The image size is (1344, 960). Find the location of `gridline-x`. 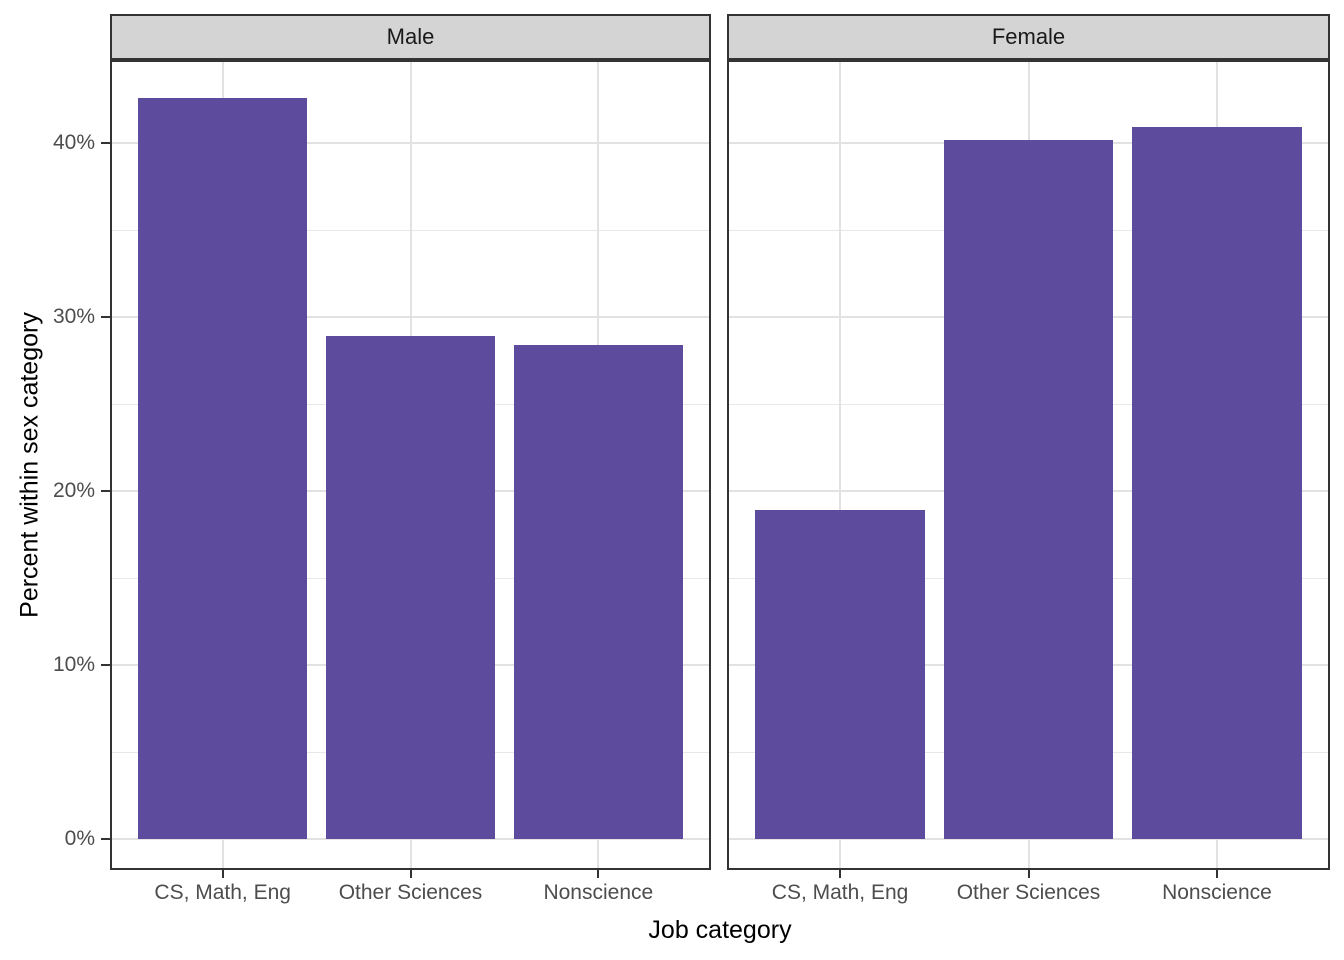

gridline-x is located at coordinates (840, 465).